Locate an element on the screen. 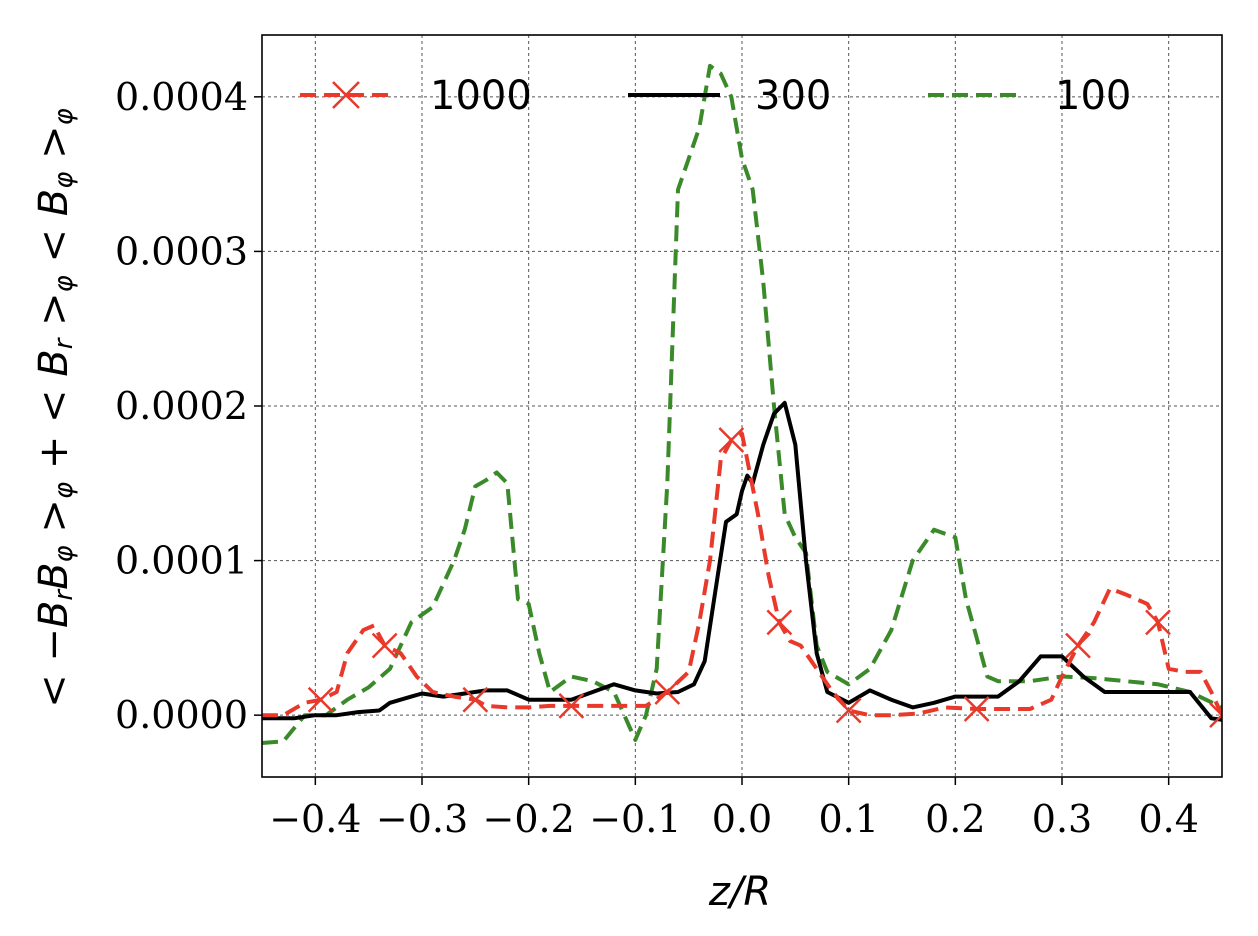  y-tick-label: 0.0001 is located at coordinates (181, 561).